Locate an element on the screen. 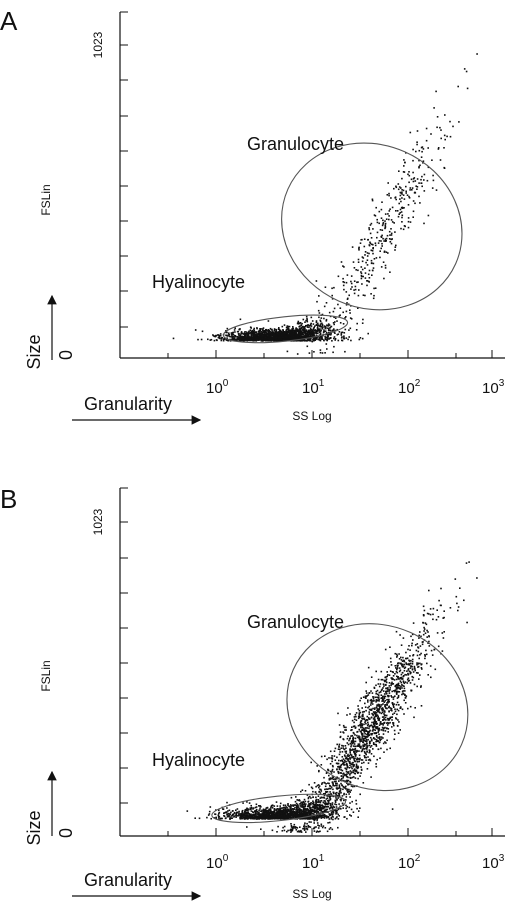 The width and height of the screenshot is (508, 909). gate-granulocyte is located at coordinates (372, 226).